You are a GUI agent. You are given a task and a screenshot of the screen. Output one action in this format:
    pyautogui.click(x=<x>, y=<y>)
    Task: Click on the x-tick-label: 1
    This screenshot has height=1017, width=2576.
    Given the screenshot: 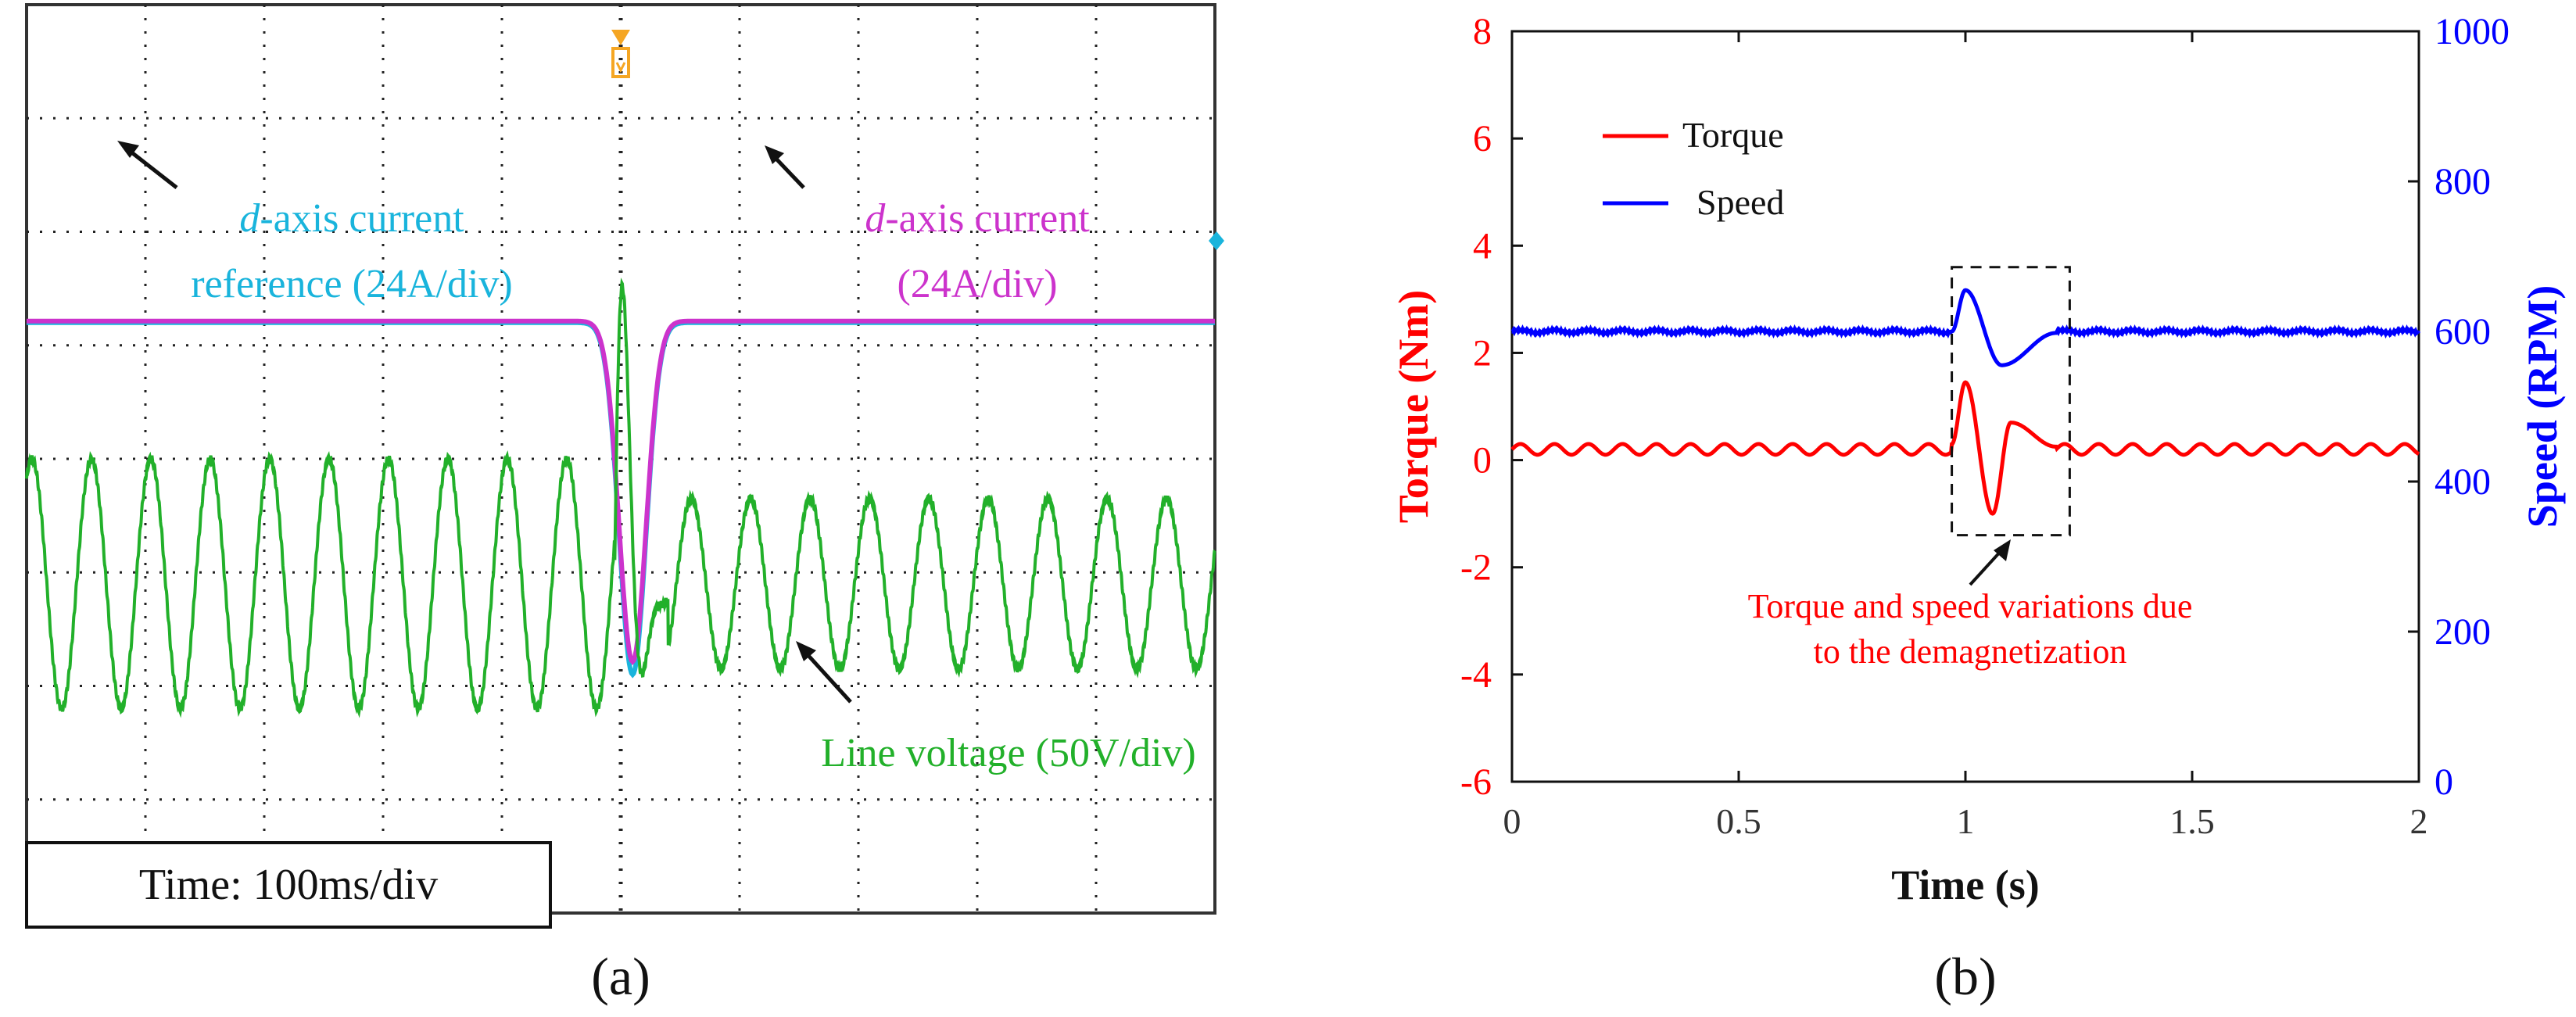 What is the action you would take?
    pyautogui.click(x=1966, y=821)
    